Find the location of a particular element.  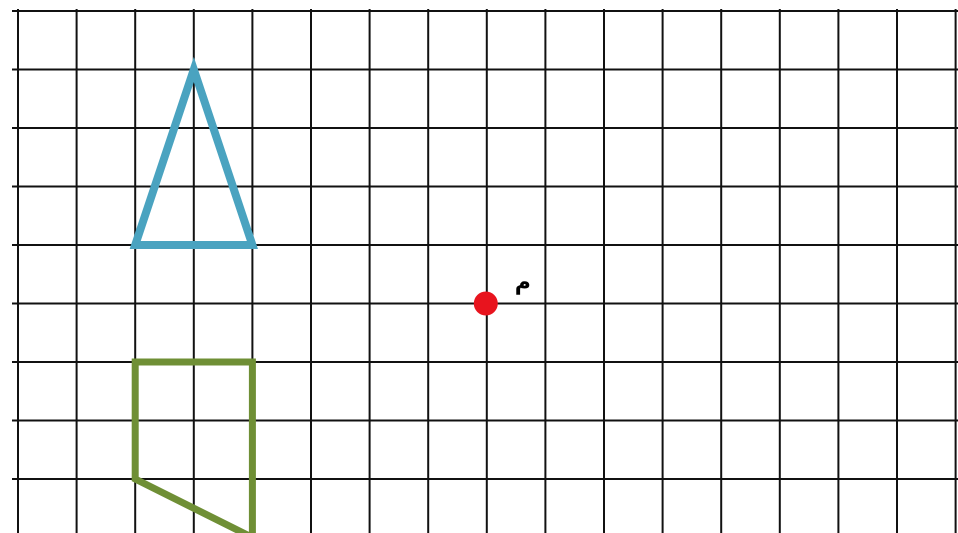

blue-triangle is located at coordinates (193, 152).